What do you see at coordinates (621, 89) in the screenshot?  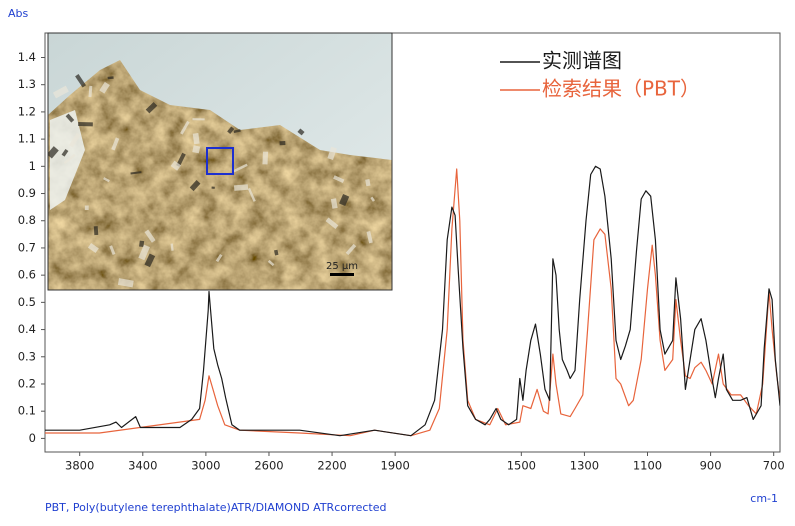 I see `legend-label: 检索结果（PBT）` at bounding box center [621, 89].